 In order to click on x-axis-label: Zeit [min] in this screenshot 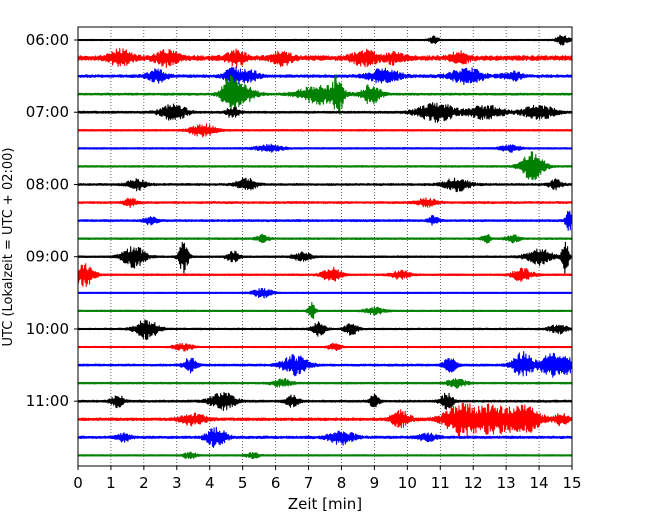, I will do `click(325, 504)`.